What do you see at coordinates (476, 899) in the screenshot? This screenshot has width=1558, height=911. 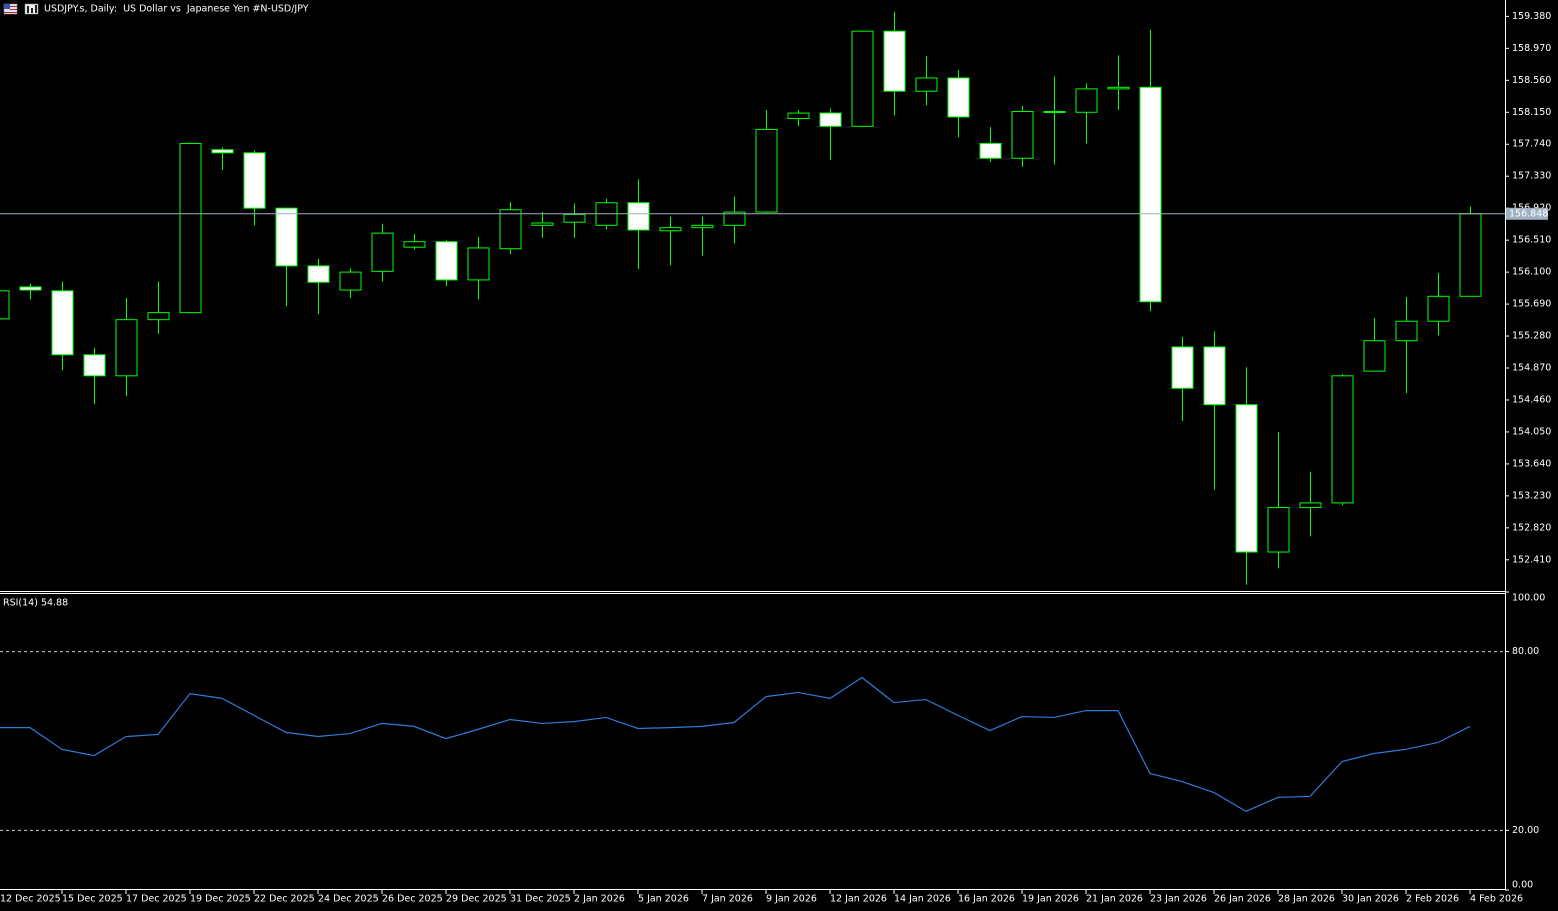 I see `x-tick-label: 29 Dec 2025` at bounding box center [476, 899].